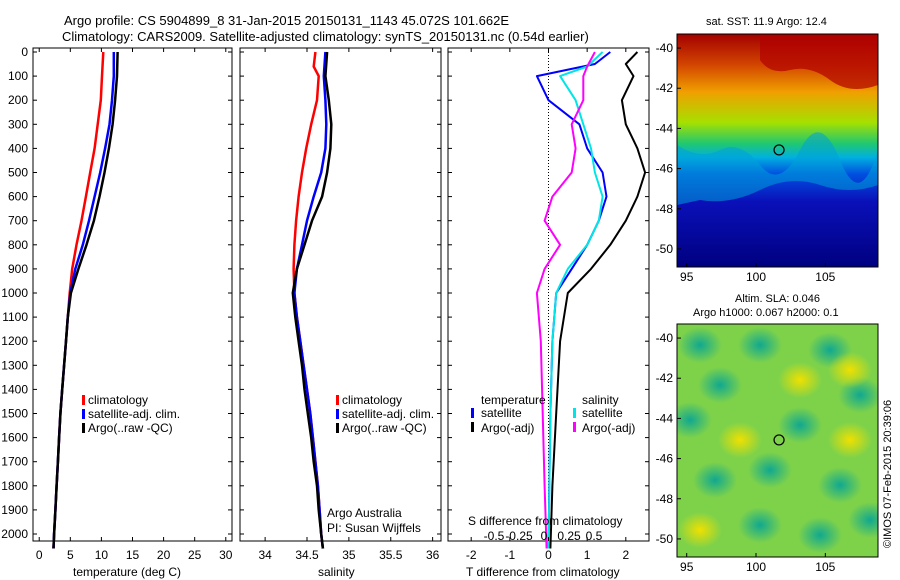 This screenshot has width=900, height=580. Describe the element at coordinates (665, 499) in the screenshot. I see `map-y-tick-label: -48` at that location.